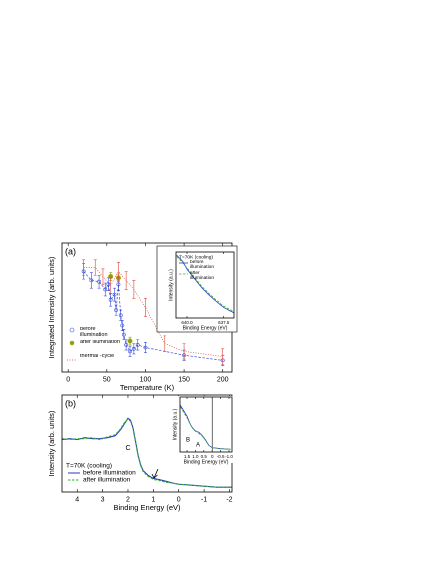  What do you see at coordinates (70, 251) in the screenshot?
I see `panel-label: (a)` at bounding box center [70, 251].